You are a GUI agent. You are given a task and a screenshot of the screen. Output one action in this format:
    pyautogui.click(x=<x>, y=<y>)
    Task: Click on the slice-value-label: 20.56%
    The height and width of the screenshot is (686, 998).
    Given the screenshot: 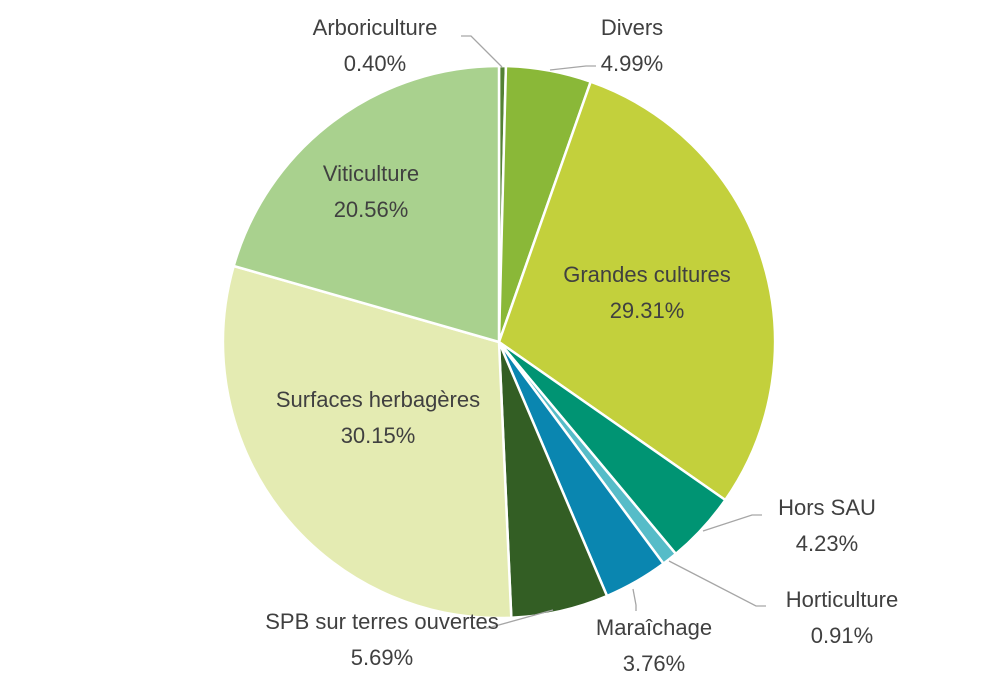 What is the action you would take?
    pyautogui.click(x=371, y=209)
    